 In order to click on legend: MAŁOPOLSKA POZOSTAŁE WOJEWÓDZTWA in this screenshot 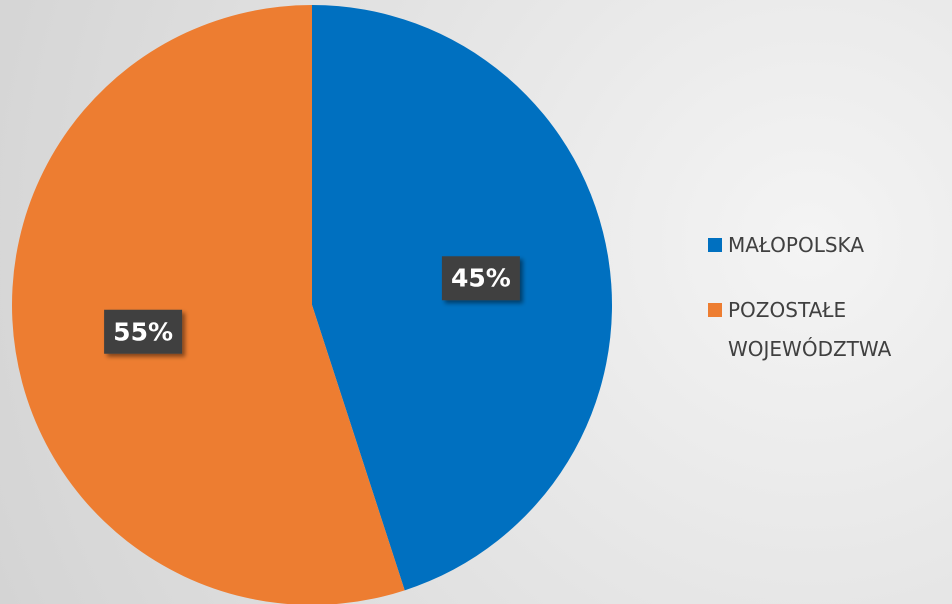, I will do `click(828, 310)`.